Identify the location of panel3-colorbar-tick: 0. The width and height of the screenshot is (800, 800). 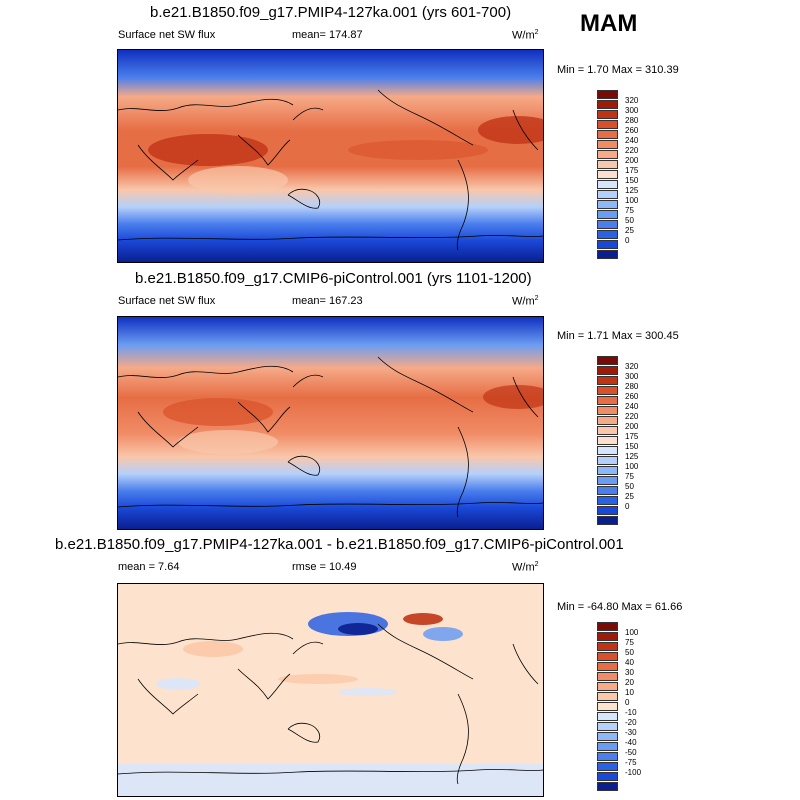
(627, 702).